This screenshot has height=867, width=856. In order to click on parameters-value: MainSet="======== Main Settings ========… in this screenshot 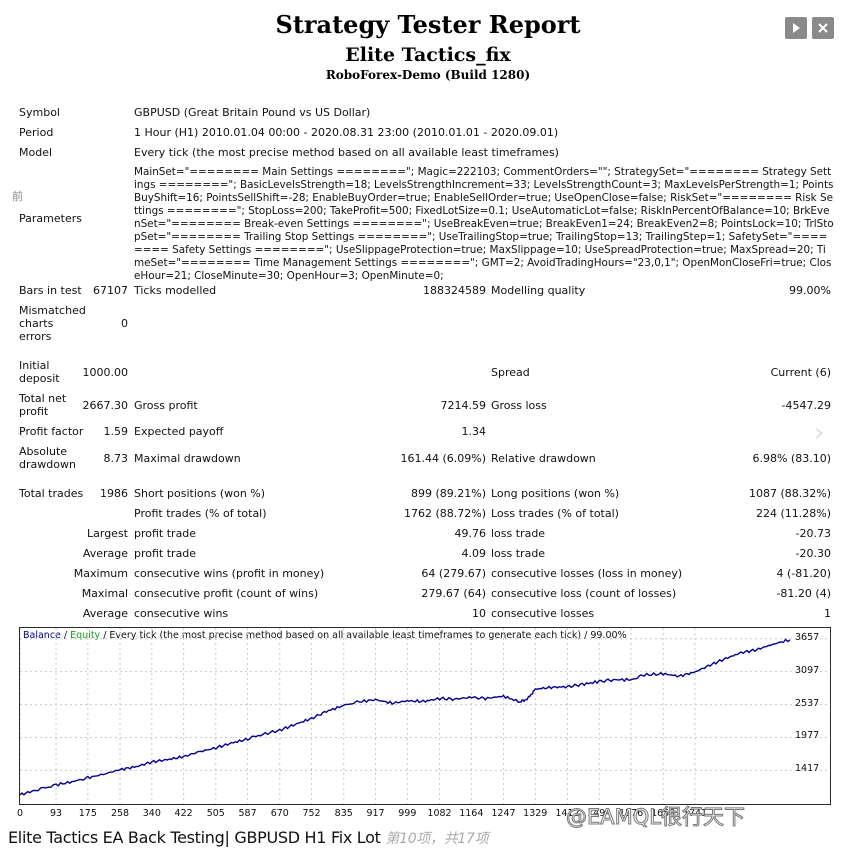, I will do `click(484, 224)`.